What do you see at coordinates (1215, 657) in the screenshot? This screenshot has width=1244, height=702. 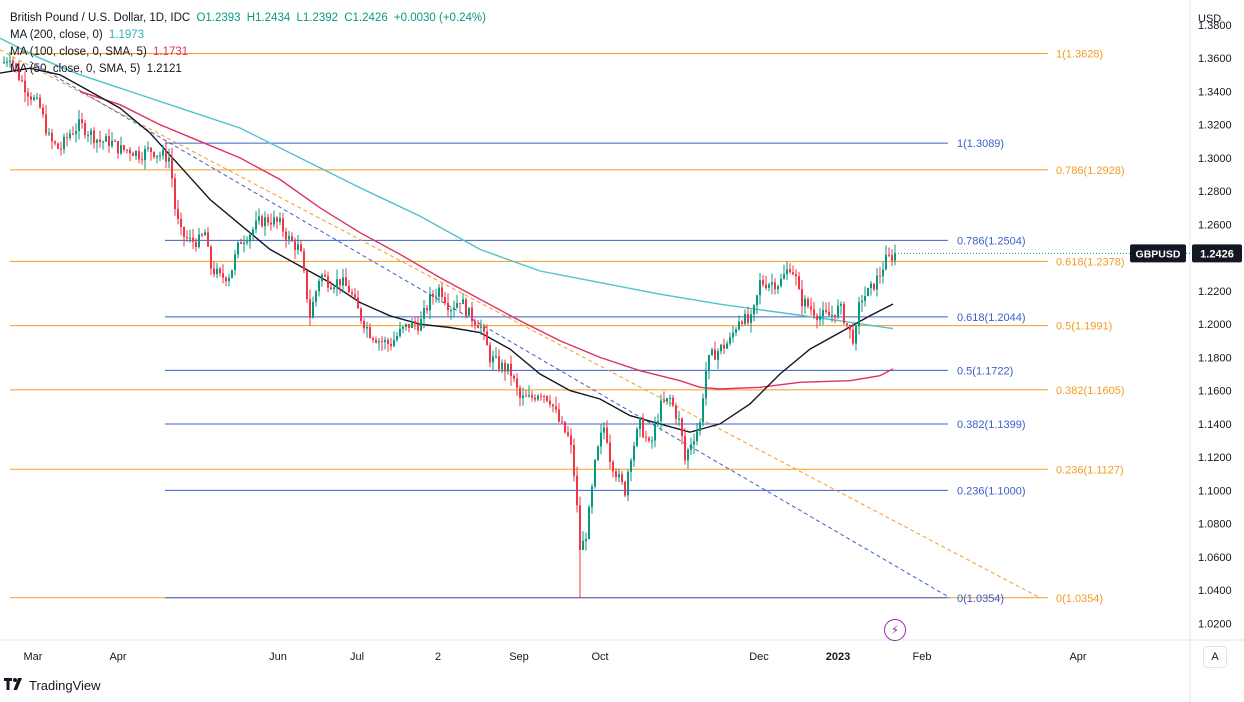 I see `auto-scale-button: A` at bounding box center [1215, 657].